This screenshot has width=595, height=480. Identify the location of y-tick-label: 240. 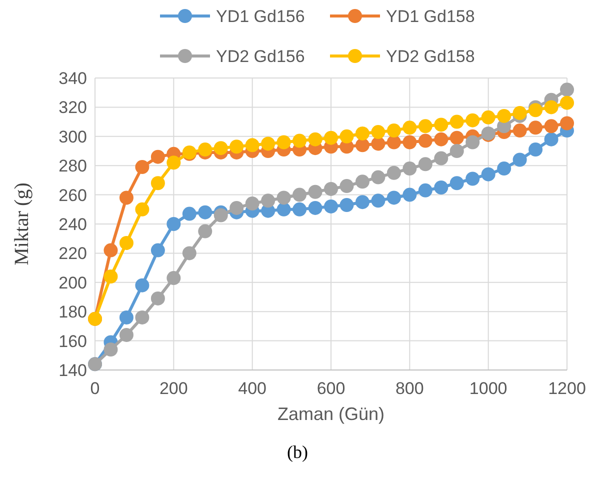
(72, 224).